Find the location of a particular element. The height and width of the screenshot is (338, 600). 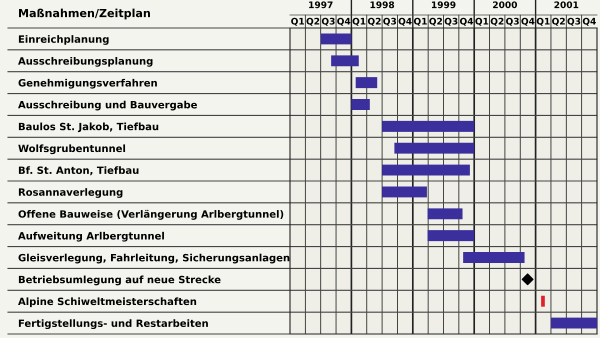

y-tick-label: Fertigstellungs- und Restarbeiten is located at coordinates (113, 324).